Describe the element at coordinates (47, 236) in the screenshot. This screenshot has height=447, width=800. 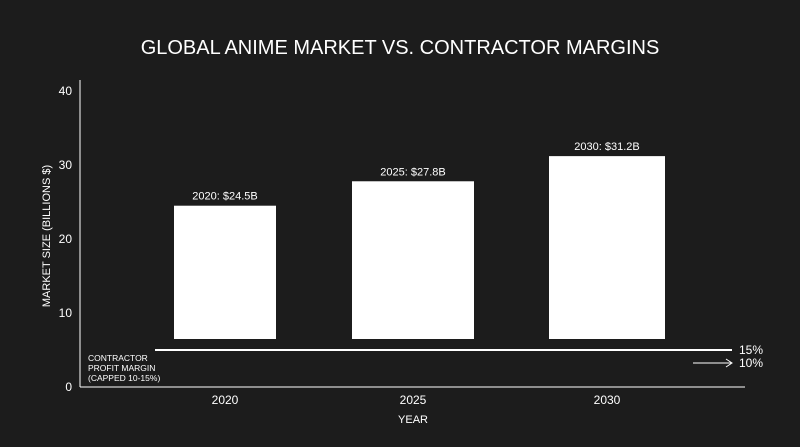
I see `y-axis-label: MARKET SIZE (BILLIONS $)` at that location.